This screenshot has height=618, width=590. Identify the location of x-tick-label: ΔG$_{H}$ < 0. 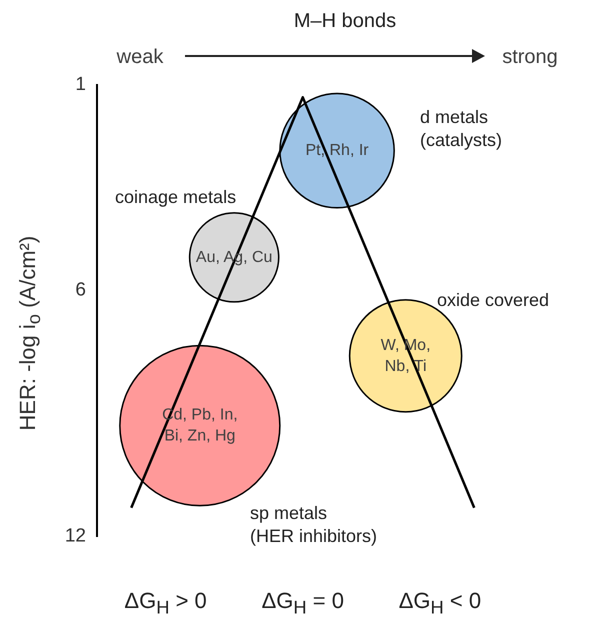
(440, 603).